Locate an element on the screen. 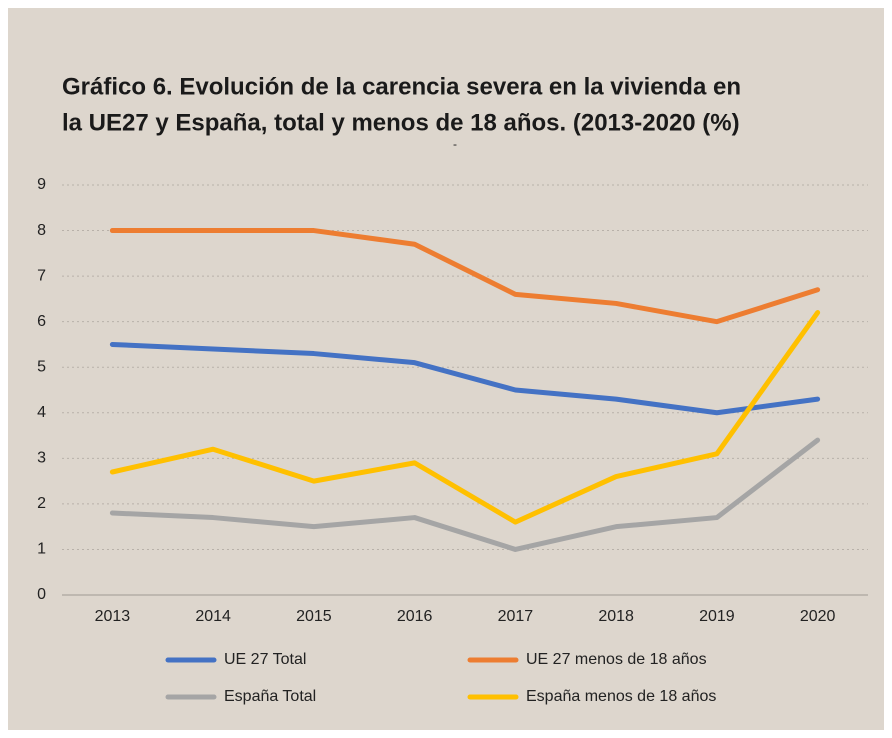 Image resolution: width=892 pixels, height=738 pixels. legend-label: UE 27 Total is located at coordinates (265, 659).